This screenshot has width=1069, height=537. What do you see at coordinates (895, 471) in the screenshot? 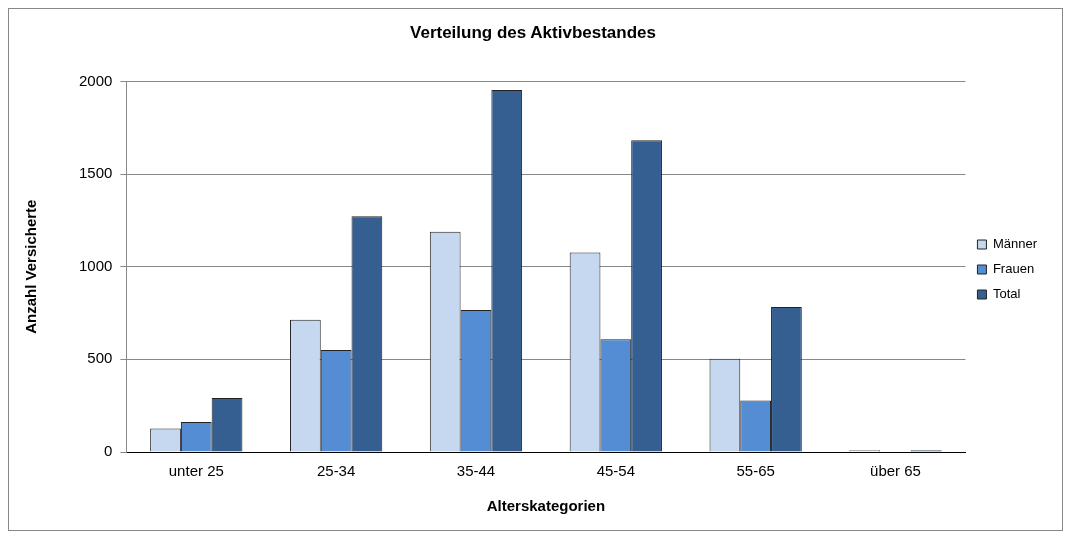
I see `x-tick-label: über 65` at bounding box center [895, 471].